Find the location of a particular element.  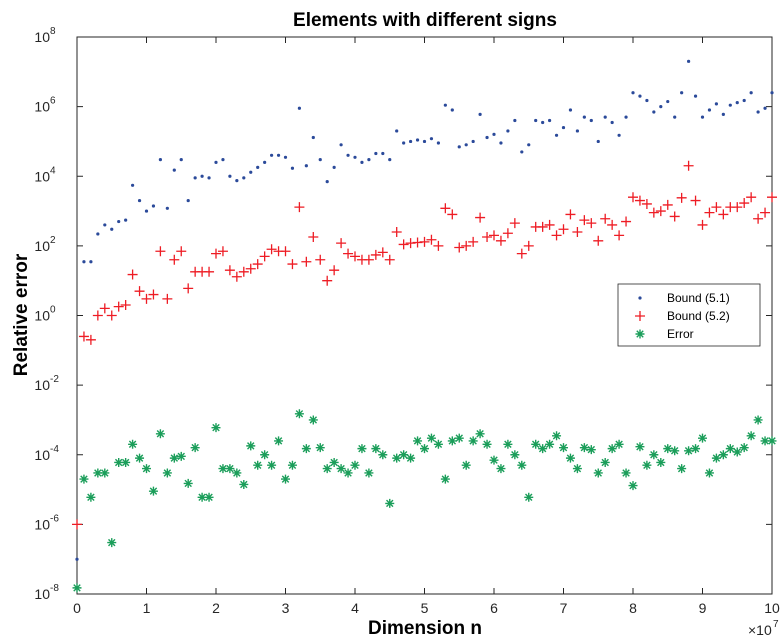

x-tick-label: 5 is located at coordinates (425, 608).